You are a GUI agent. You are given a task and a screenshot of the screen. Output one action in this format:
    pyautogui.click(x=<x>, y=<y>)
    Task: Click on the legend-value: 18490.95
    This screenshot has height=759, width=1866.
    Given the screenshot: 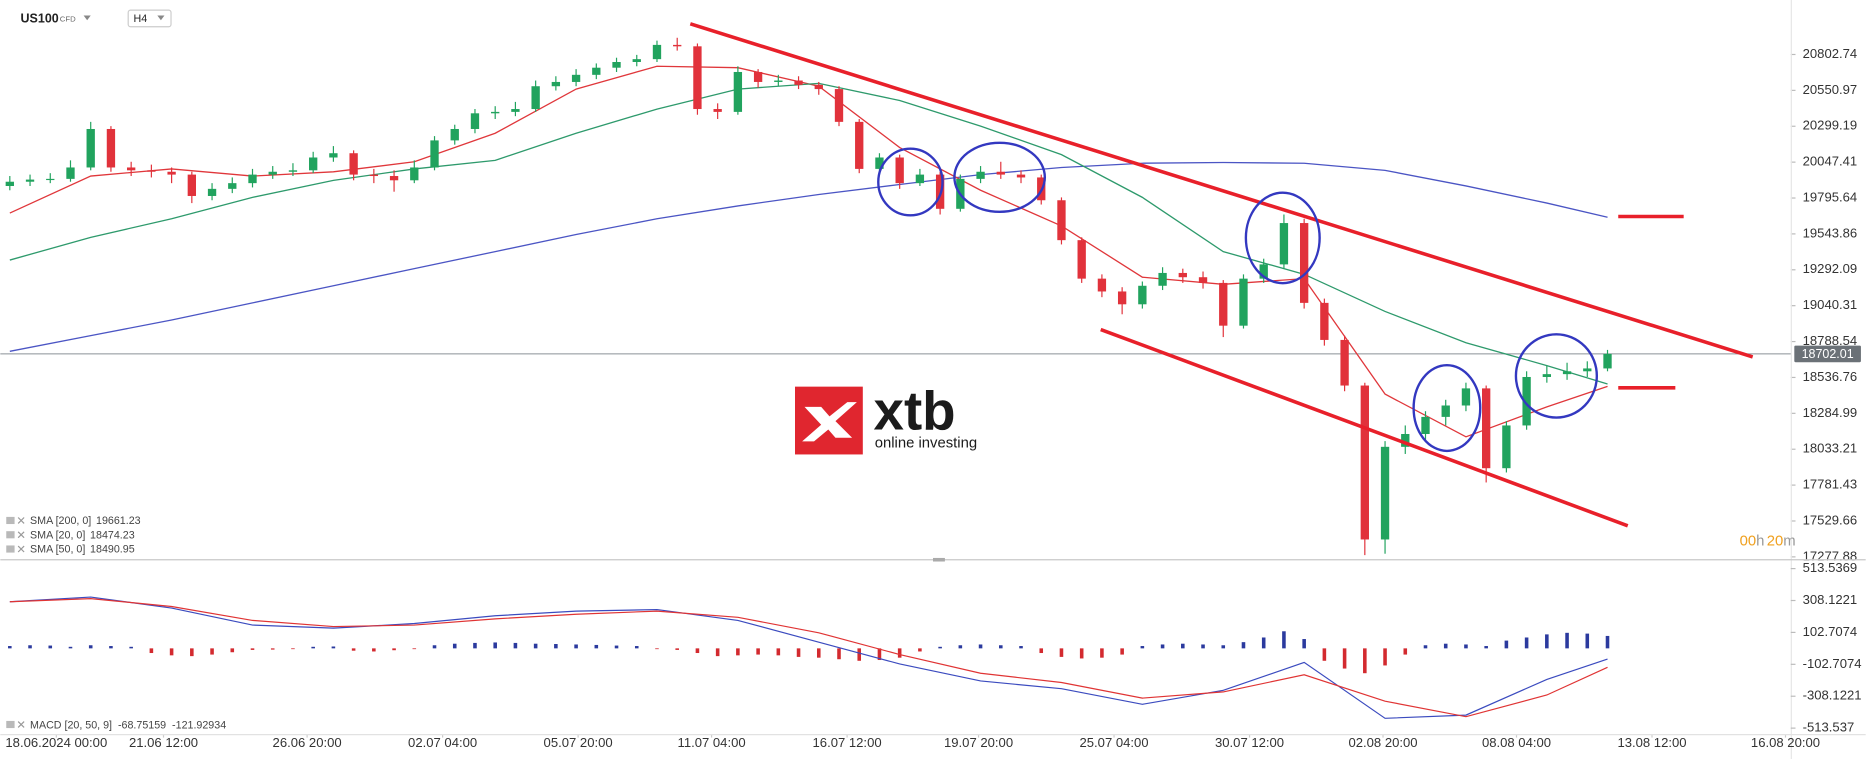 What is the action you would take?
    pyautogui.click(x=112, y=549)
    